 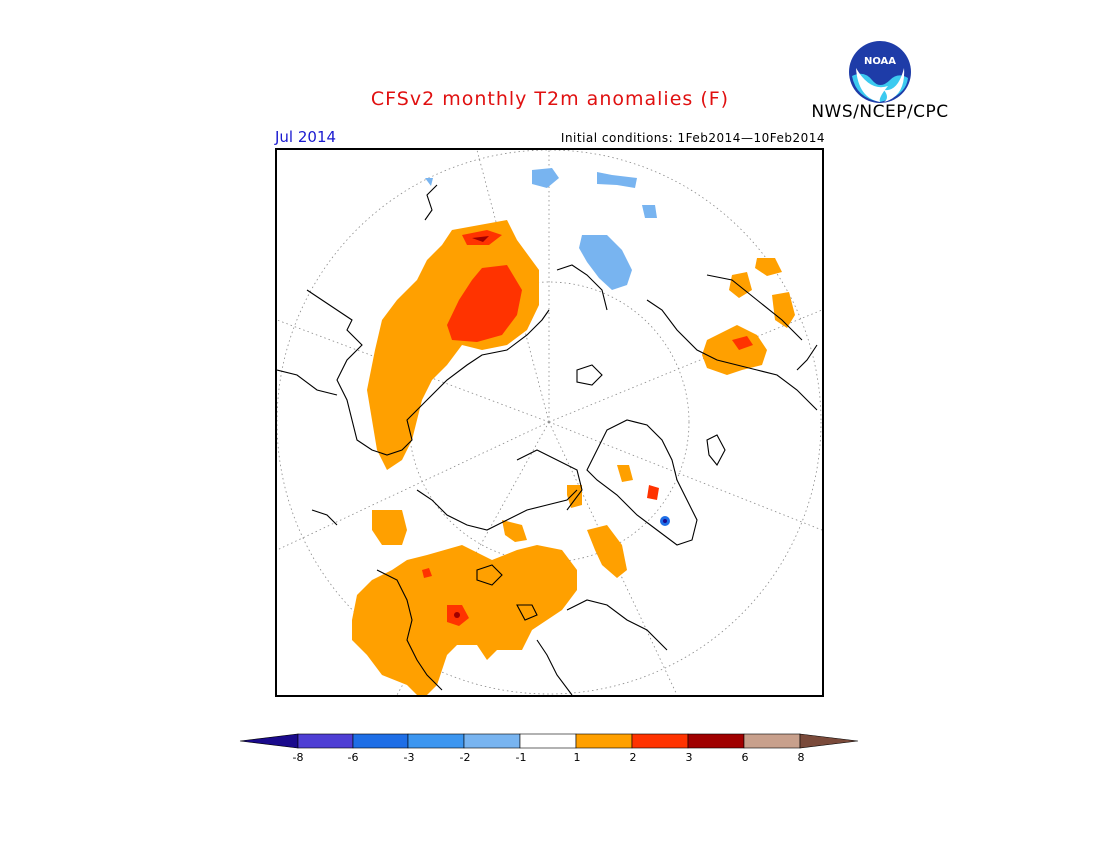 What do you see at coordinates (829, 741) in the screenshot?
I see `legend-arrow-high` at bounding box center [829, 741].